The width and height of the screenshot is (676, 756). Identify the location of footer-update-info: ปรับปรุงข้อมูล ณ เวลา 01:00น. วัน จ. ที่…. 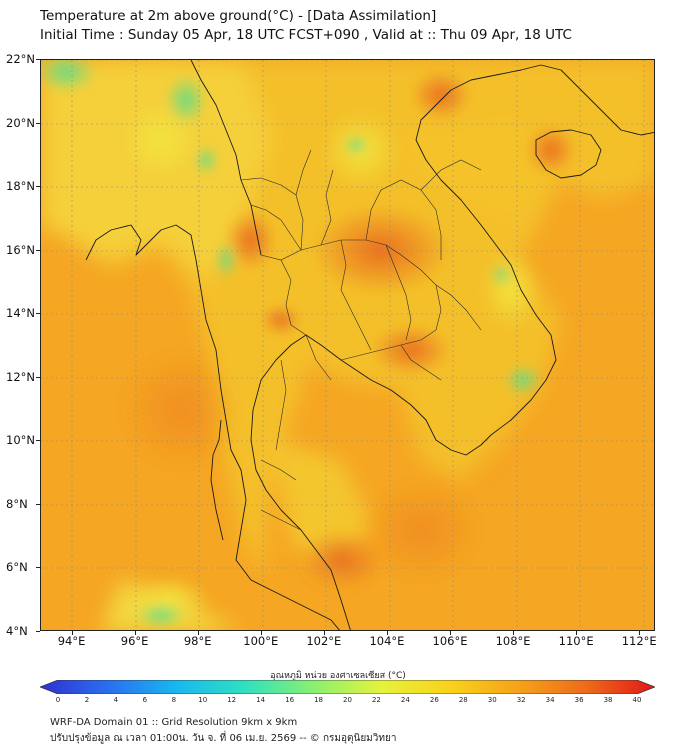
(223, 738).